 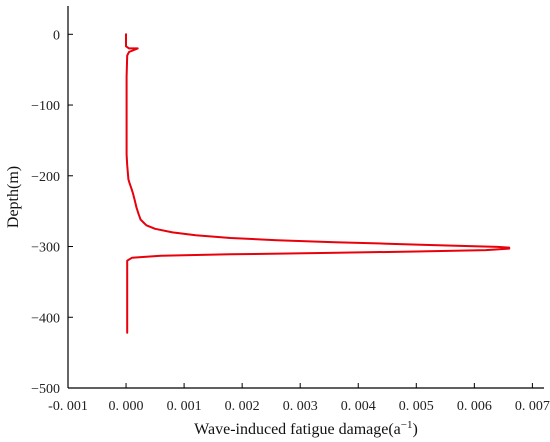 What do you see at coordinates (416, 406) in the screenshot?
I see `x-tick-label: 0. 005` at bounding box center [416, 406].